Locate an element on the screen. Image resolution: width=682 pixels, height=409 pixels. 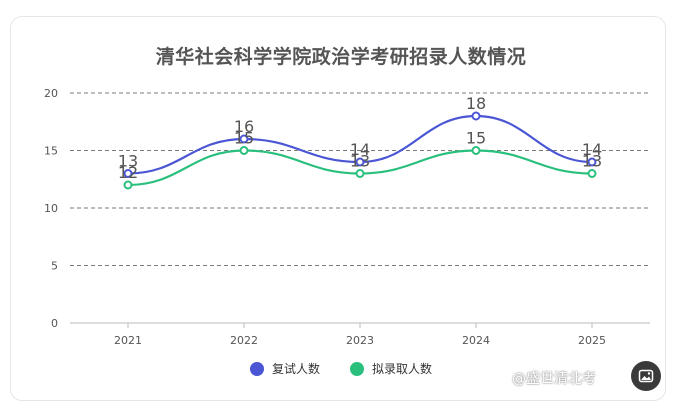
data-label: 12 is located at coordinates (128, 172).